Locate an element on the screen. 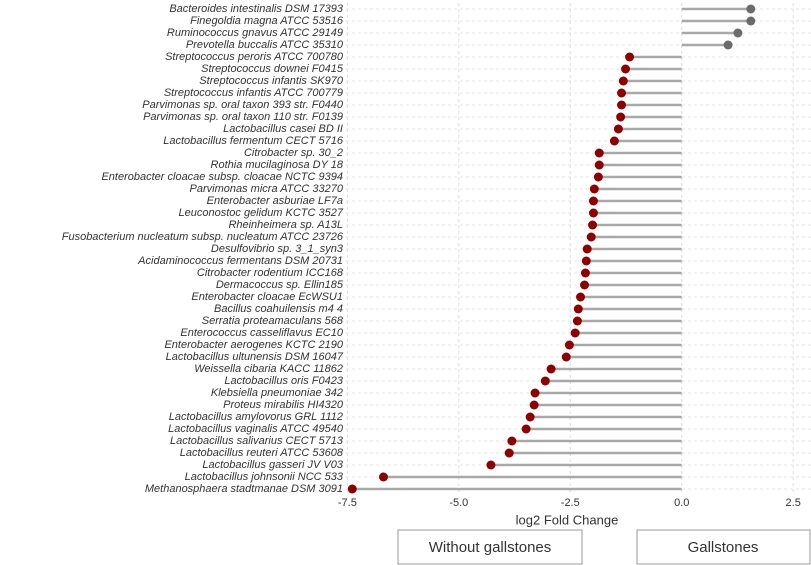 This screenshot has height=565, width=811. y-tick-label: Enterobacter cloacae EcWSU1 is located at coordinates (267, 297).